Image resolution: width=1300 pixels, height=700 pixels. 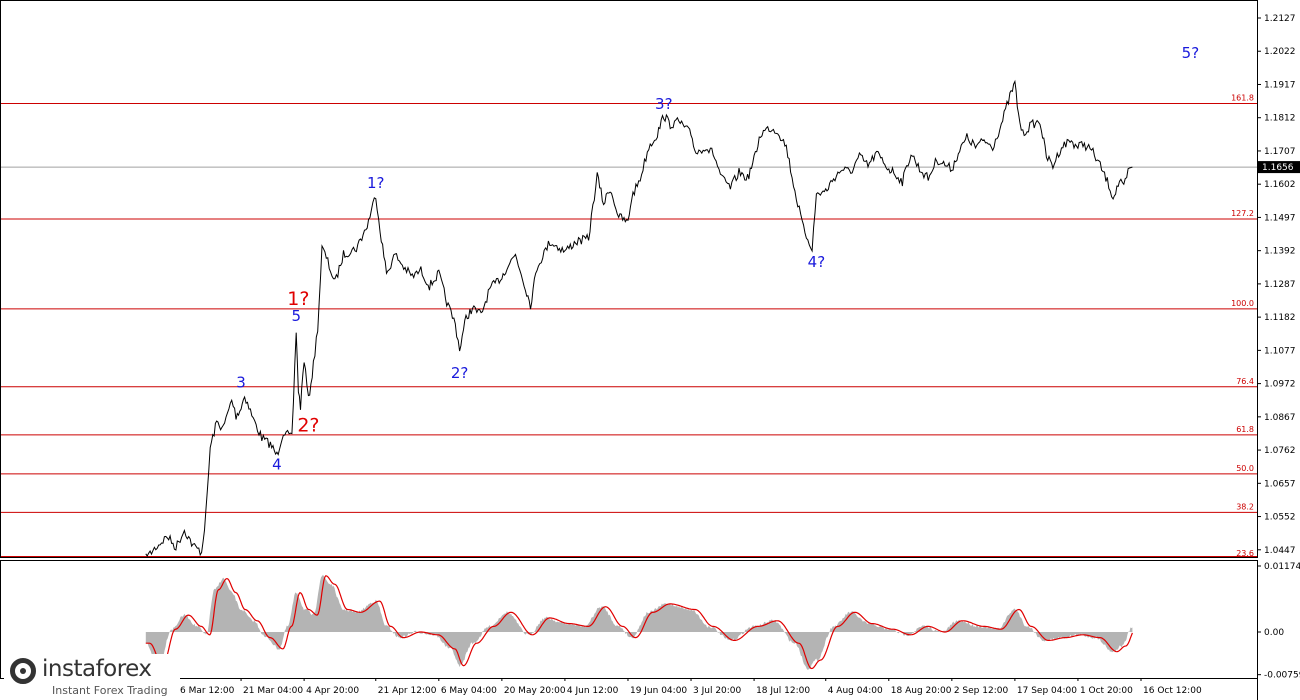 What do you see at coordinates (717, 691) in the screenshot?
I see `time-tick-label: 3 Jul 20:00` at bounding box center [717, 691].